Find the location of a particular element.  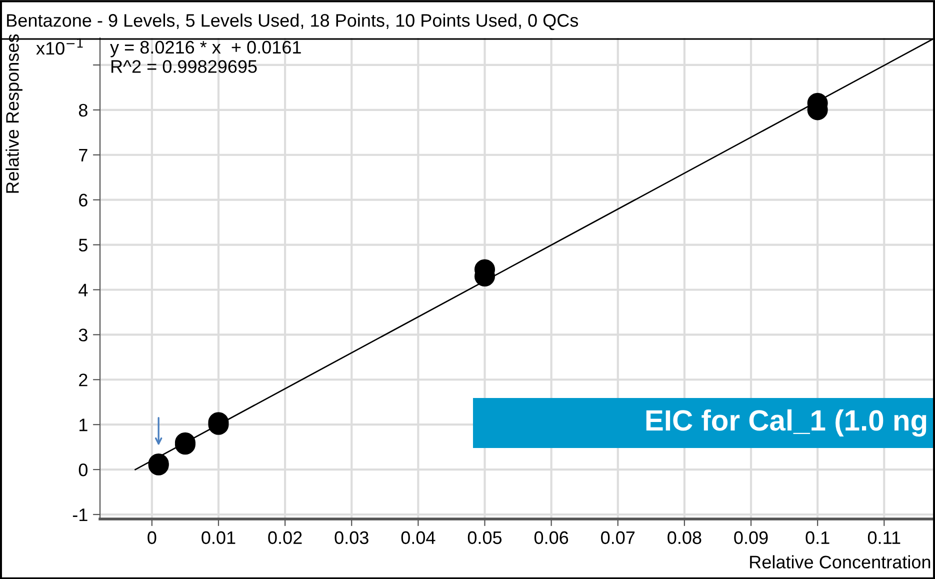

y-tick-label: 1 is located at coordinates (84, 425).